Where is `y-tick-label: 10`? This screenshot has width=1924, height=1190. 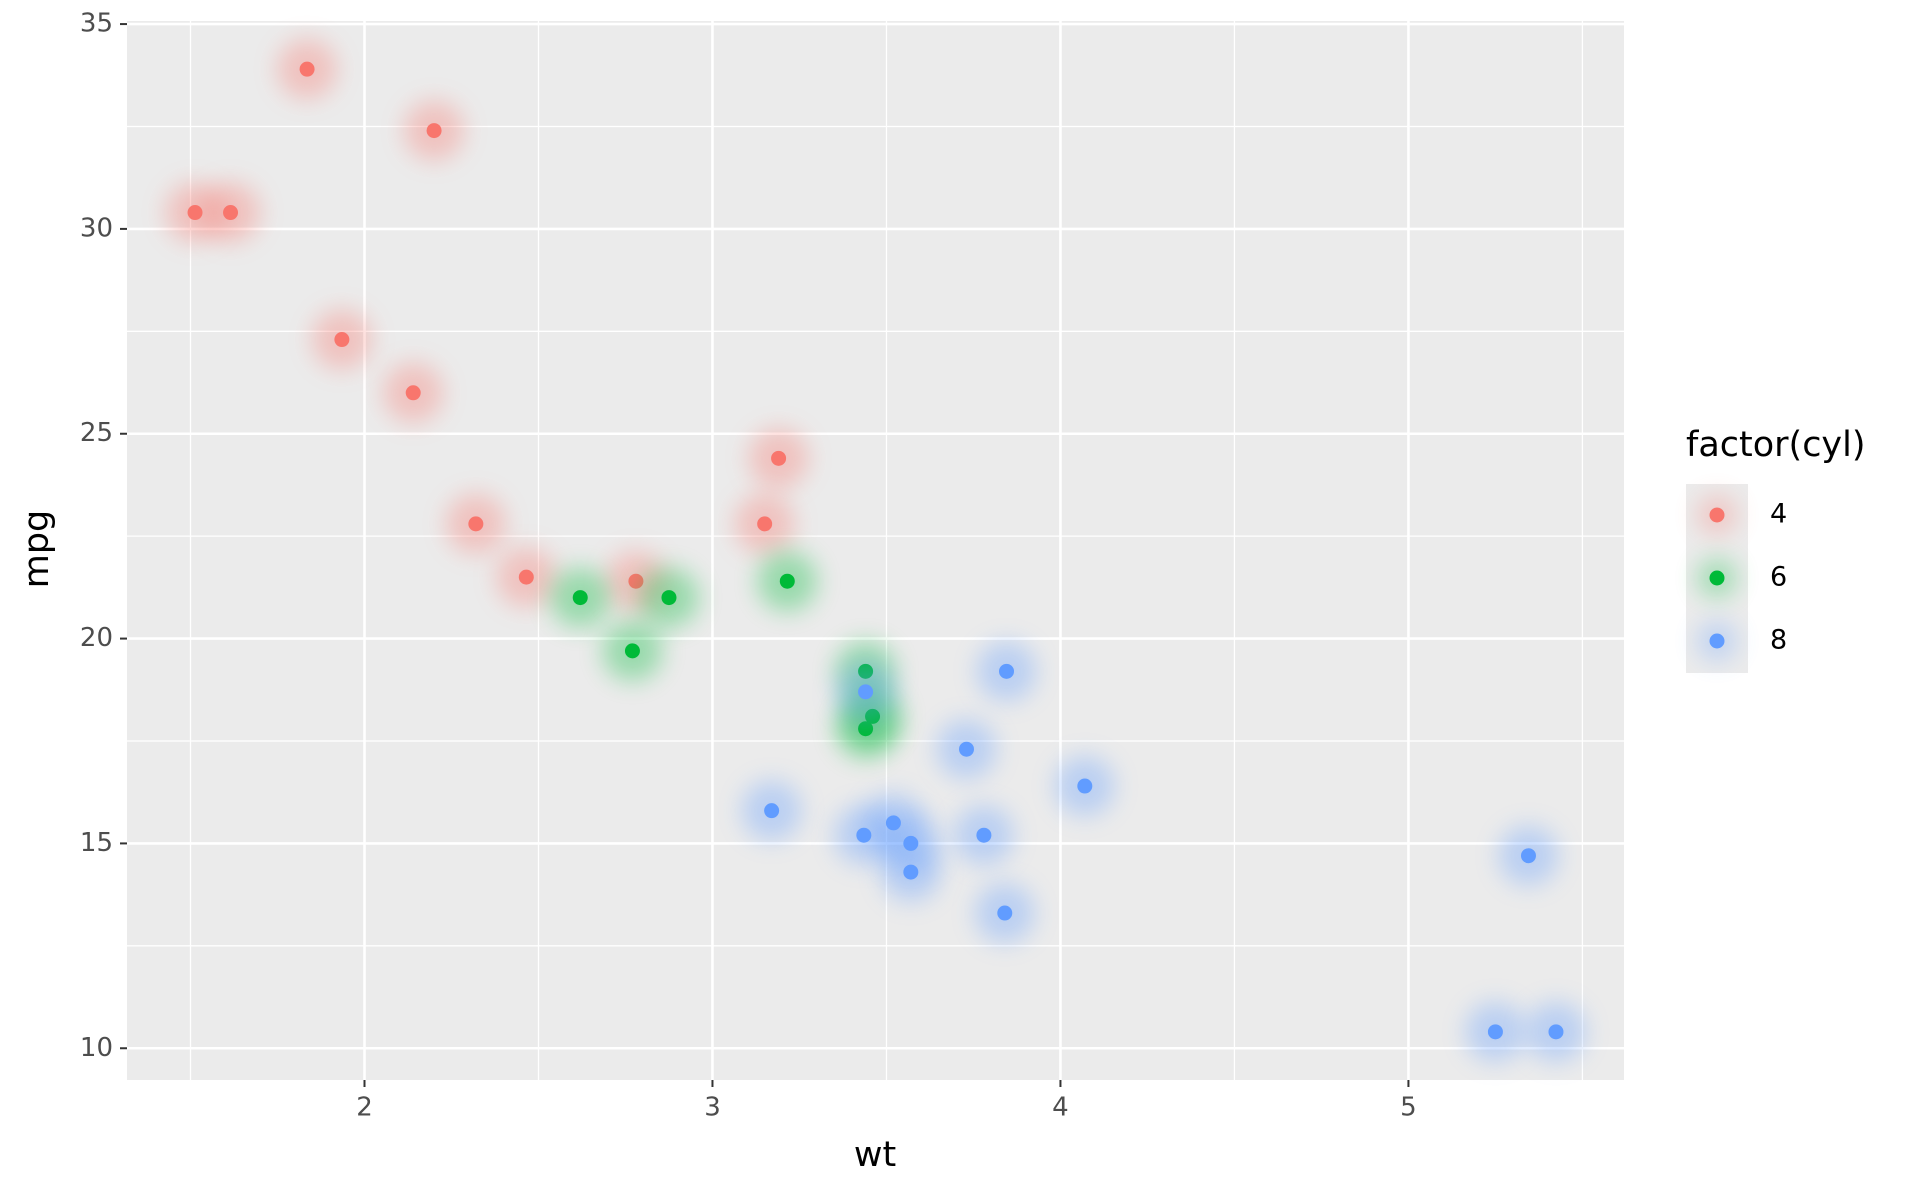 y-tick-label: 10 is located at coordinates (96, 1048).